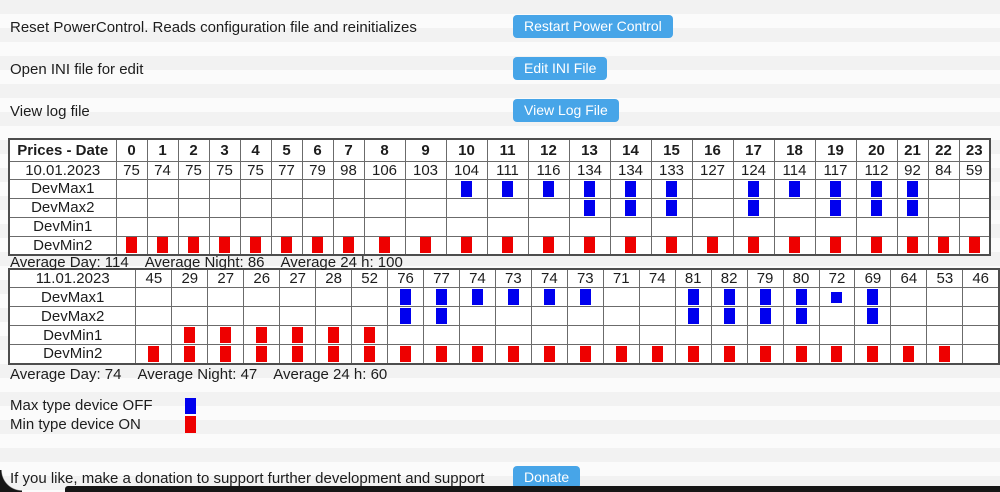 The width and height of the screenshot is (1000, 492). What do you see at coordinates (62, 188) in the screenshot?
I see `device-name-cell: DevMax1` at bounding box center [62, 188].